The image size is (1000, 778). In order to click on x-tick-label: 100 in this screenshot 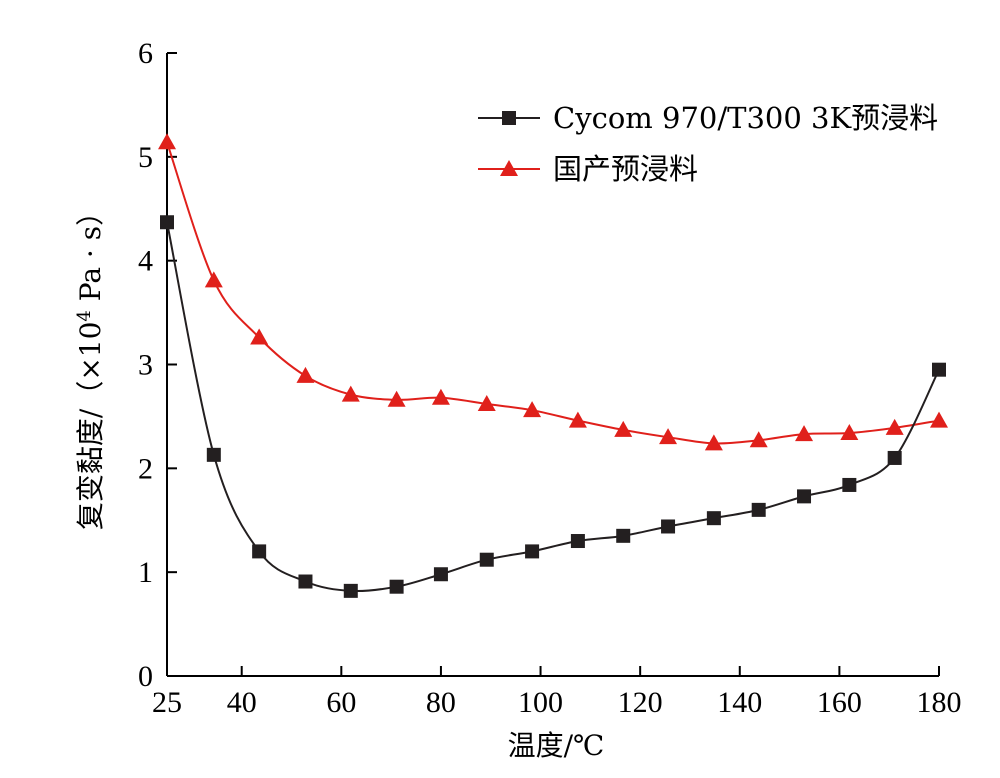, I will do `click(540, 702)`.